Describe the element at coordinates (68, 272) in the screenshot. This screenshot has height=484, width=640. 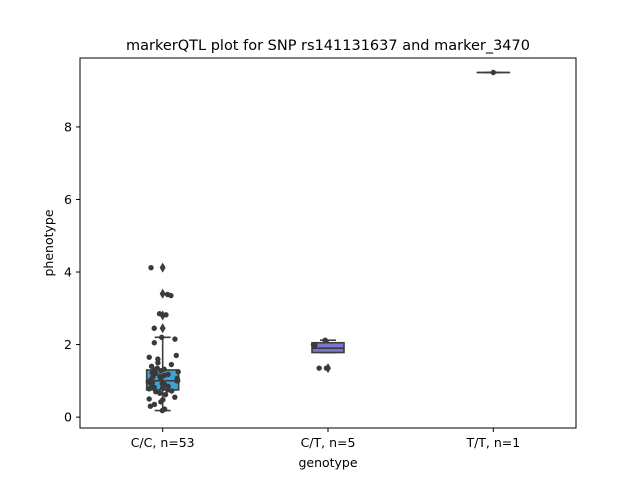
I see `y-tick-label: 4` at that location.